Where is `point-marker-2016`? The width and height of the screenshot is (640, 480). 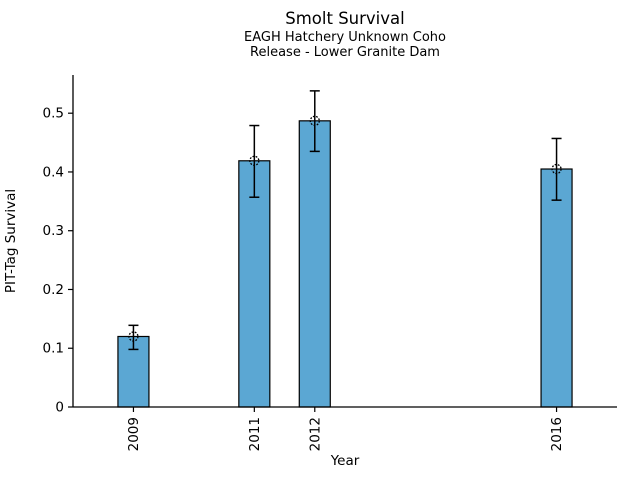 point-marker-2016 is located at coordinates (556, 169).